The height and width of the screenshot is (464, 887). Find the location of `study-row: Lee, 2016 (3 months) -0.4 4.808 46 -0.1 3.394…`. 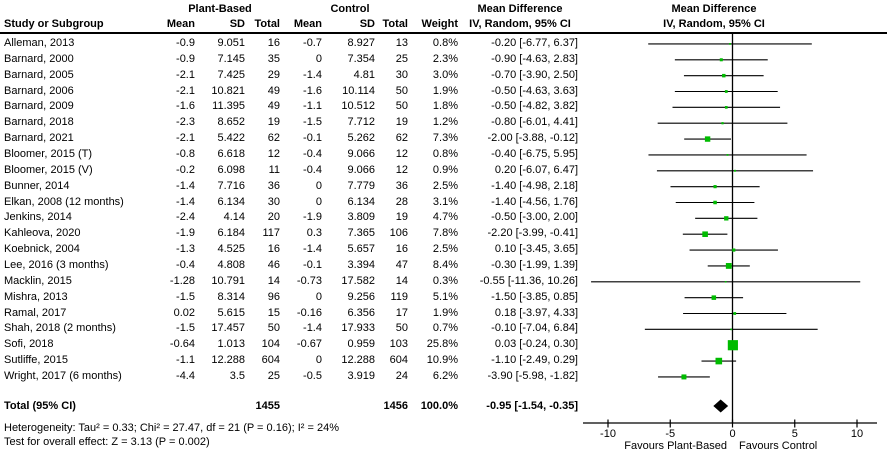

study-row: Lee, 2016 (3 months) -0.4 4.808 46 -0.1 3.394… is located at coordinates (300, 266).